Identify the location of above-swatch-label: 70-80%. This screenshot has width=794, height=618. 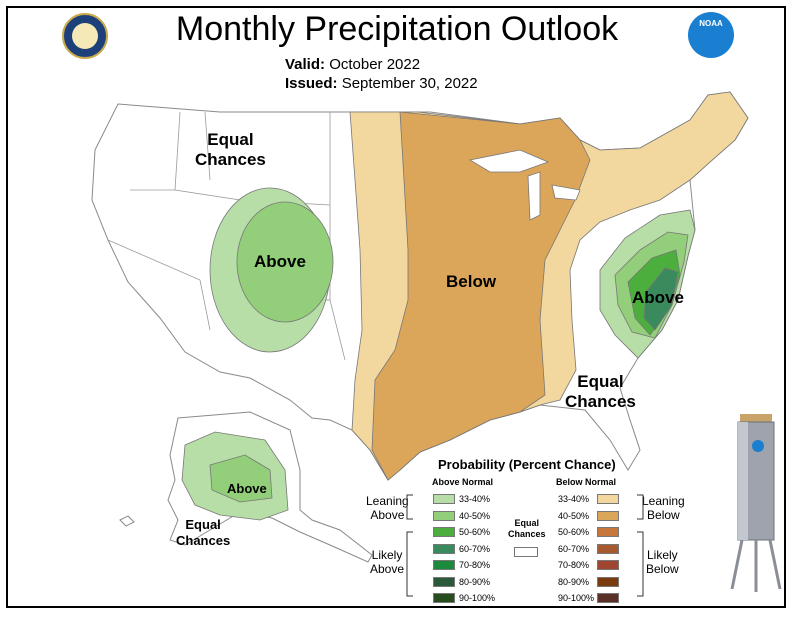
(475, 565).